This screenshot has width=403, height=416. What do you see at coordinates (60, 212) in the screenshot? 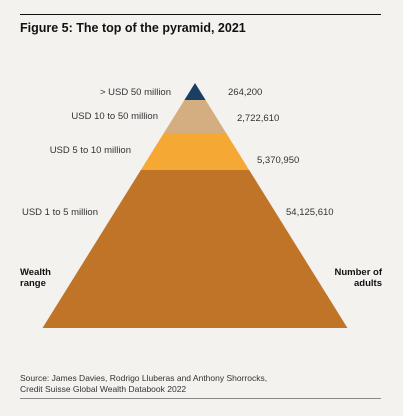
I see `tier-range-label: USD 1 to 5 million` at bounding box center [60, 212].